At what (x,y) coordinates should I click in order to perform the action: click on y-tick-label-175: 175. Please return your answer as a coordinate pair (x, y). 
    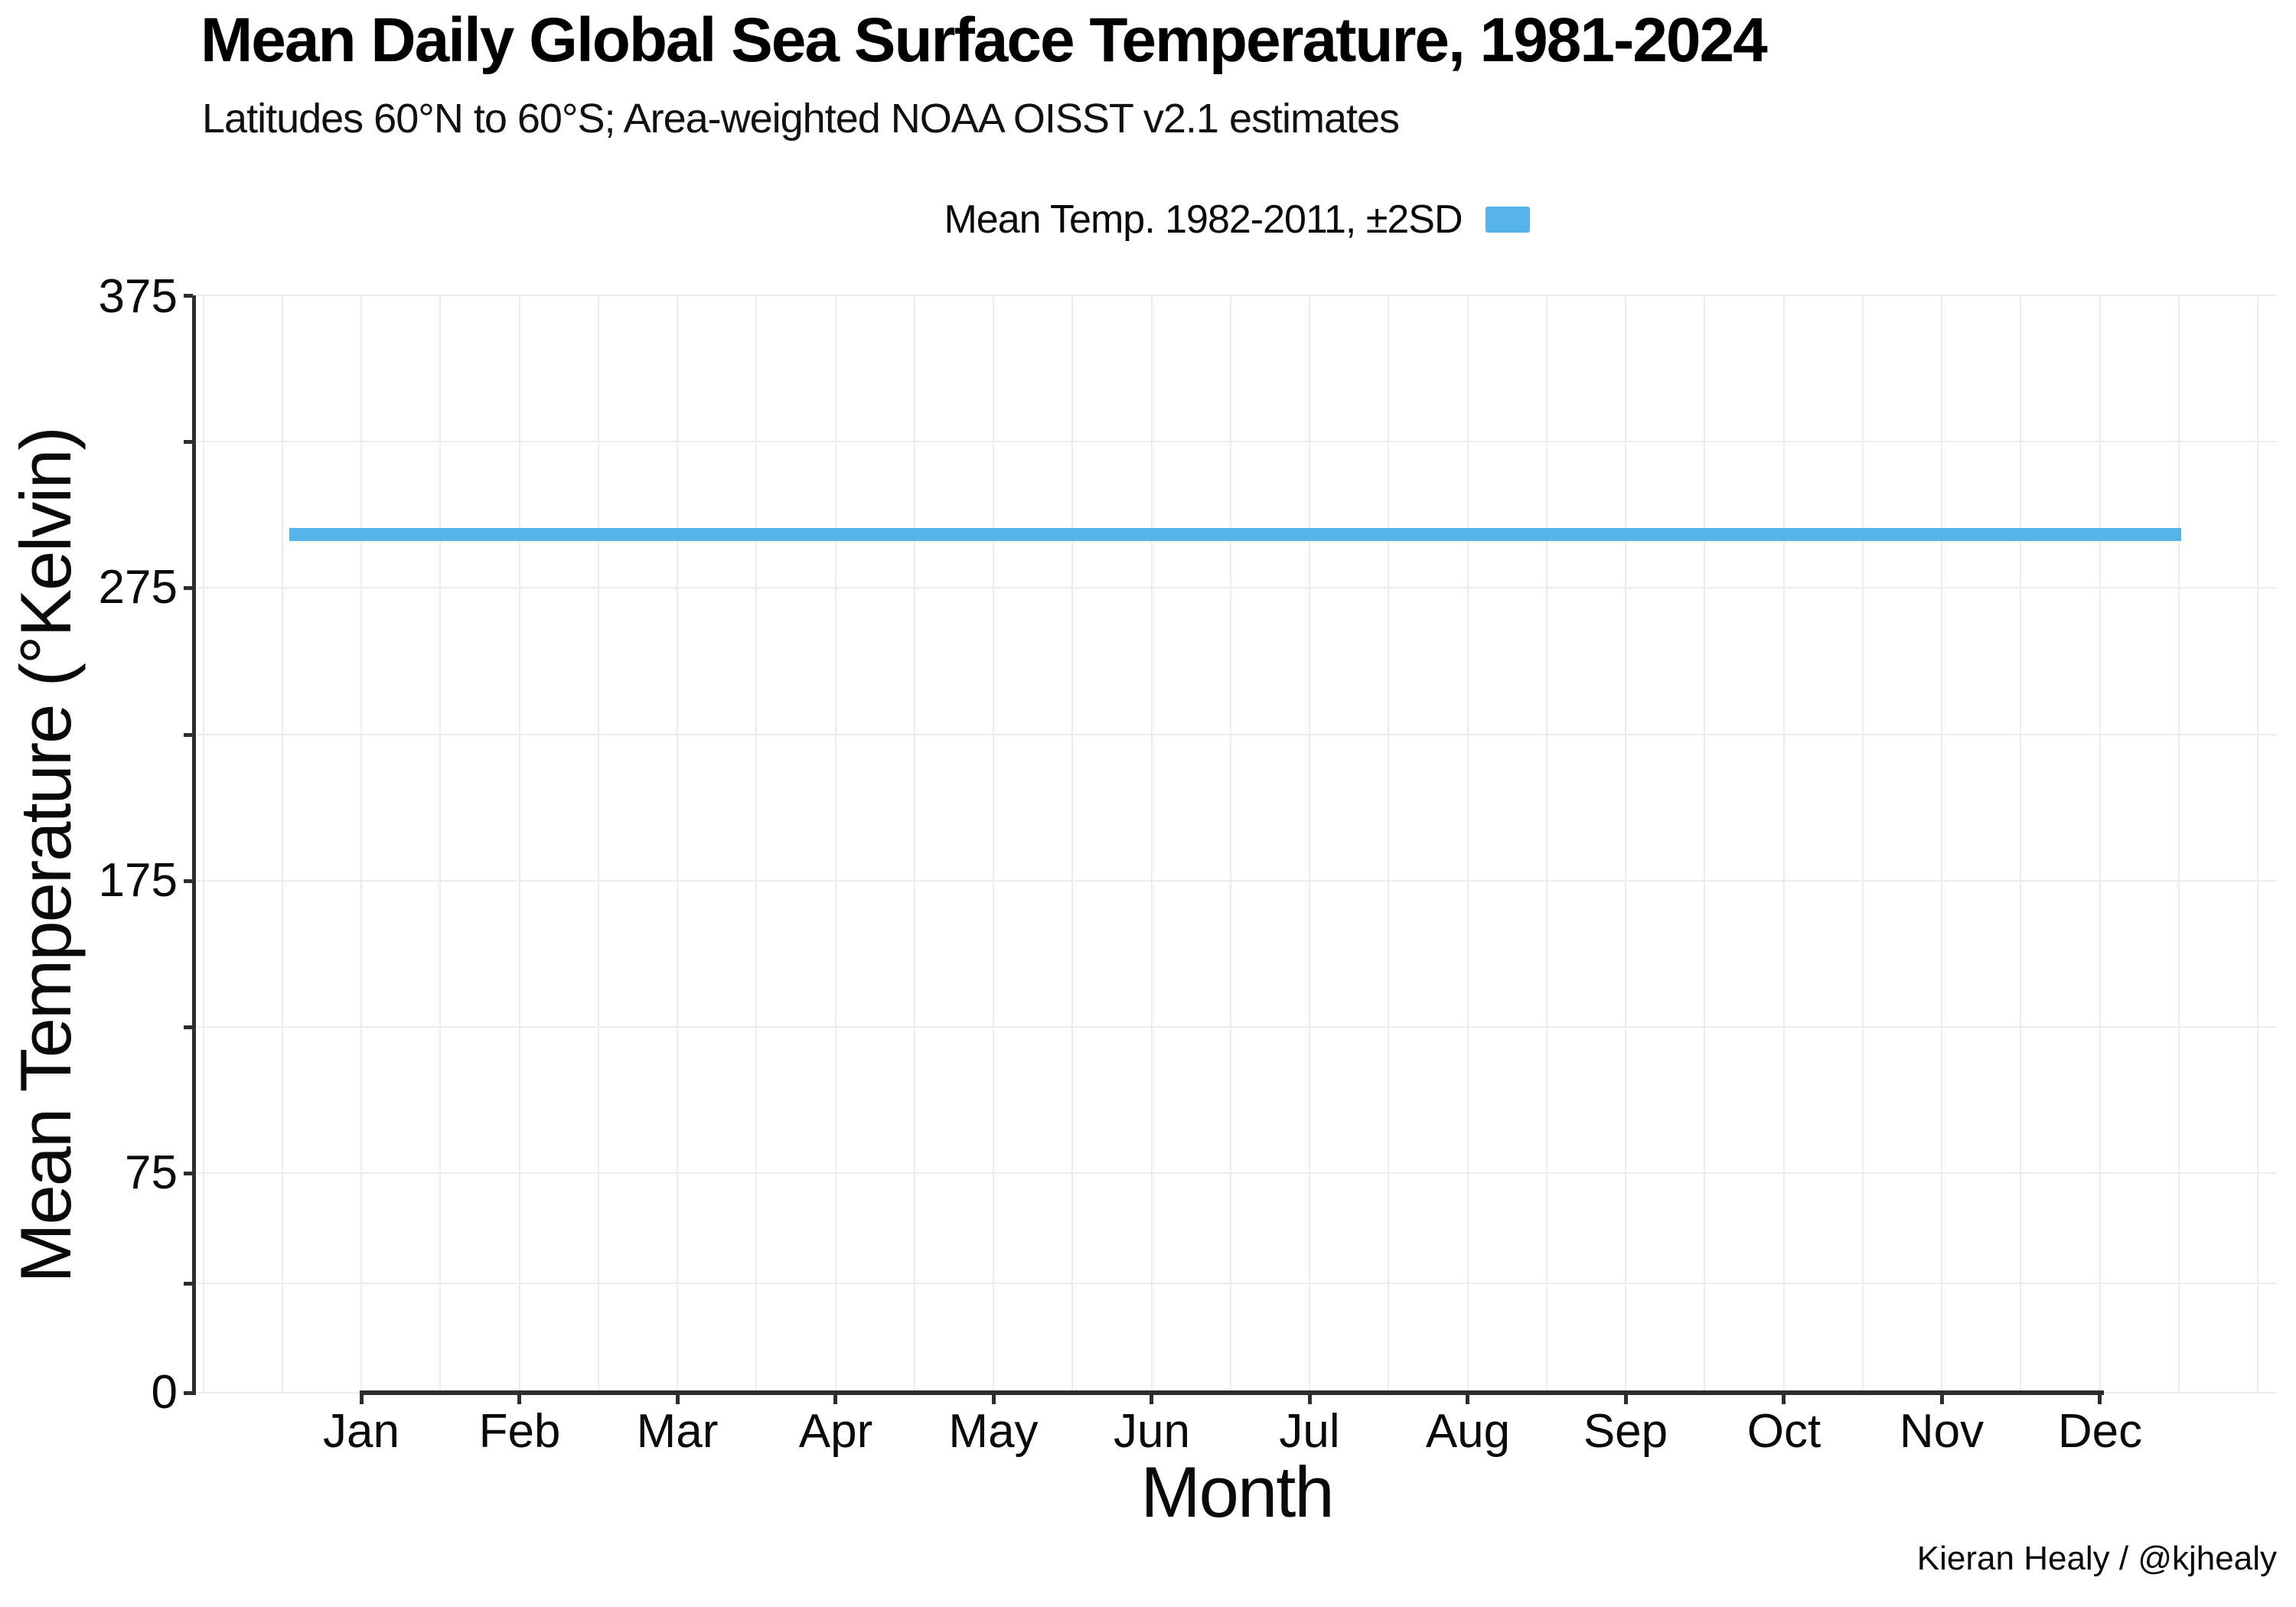
    Looking at the image, I should click on (138, 881).